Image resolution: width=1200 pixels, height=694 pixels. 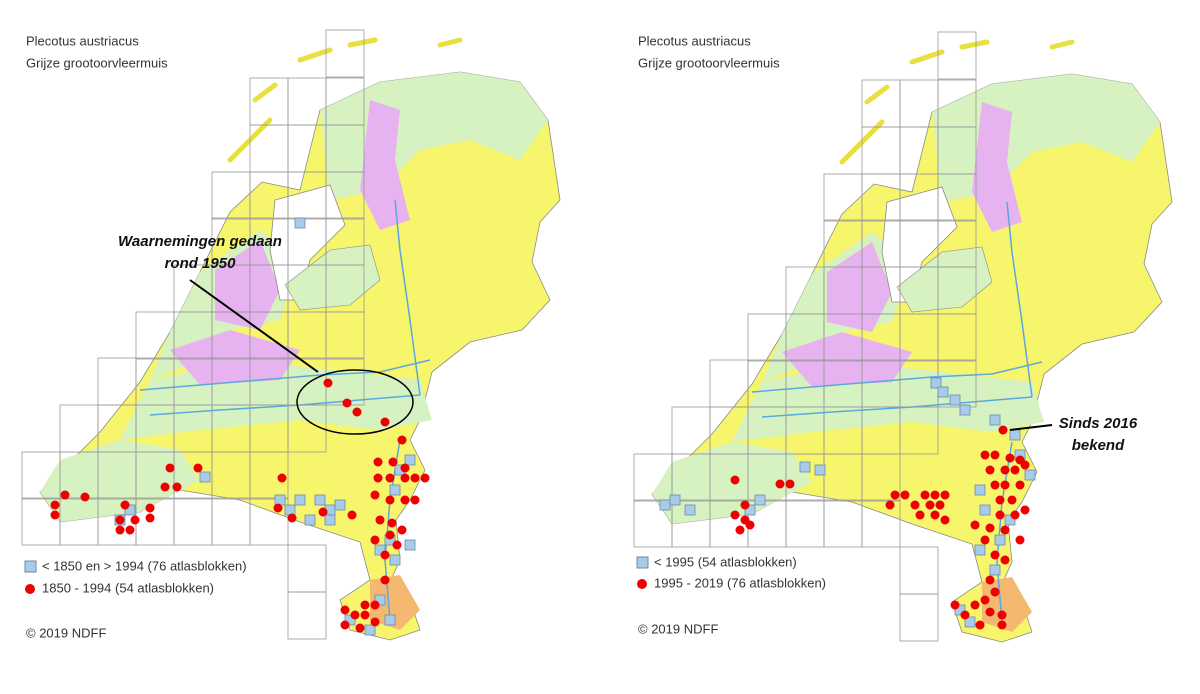 I want to click on annotation: Sinds 2016, so click(x=1098, y=423).